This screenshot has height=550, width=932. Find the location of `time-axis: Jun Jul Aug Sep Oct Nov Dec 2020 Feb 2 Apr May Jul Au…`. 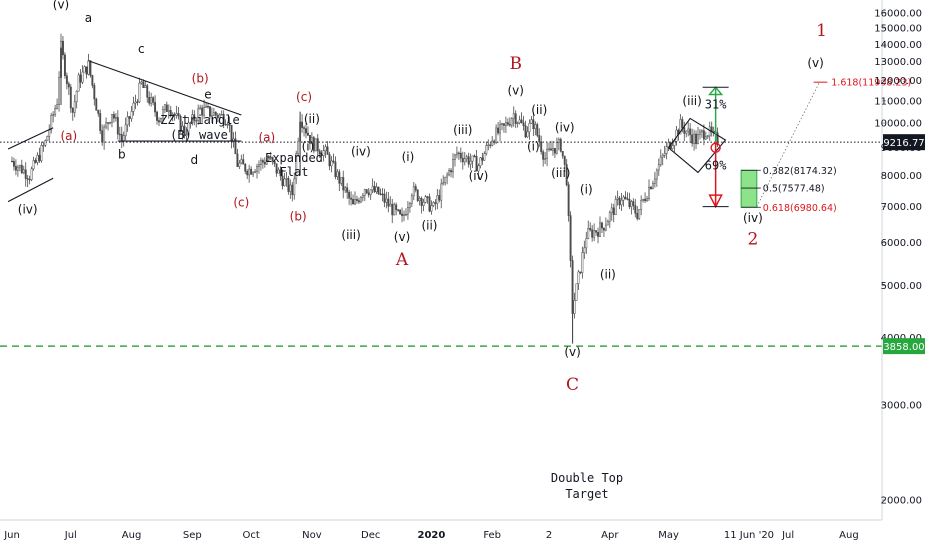

time-axis: Jun Jul Aug Sep Oct Nov Dec 2020 Feb 2 Apr May Jul Au… is located at coordinates (441, 531).